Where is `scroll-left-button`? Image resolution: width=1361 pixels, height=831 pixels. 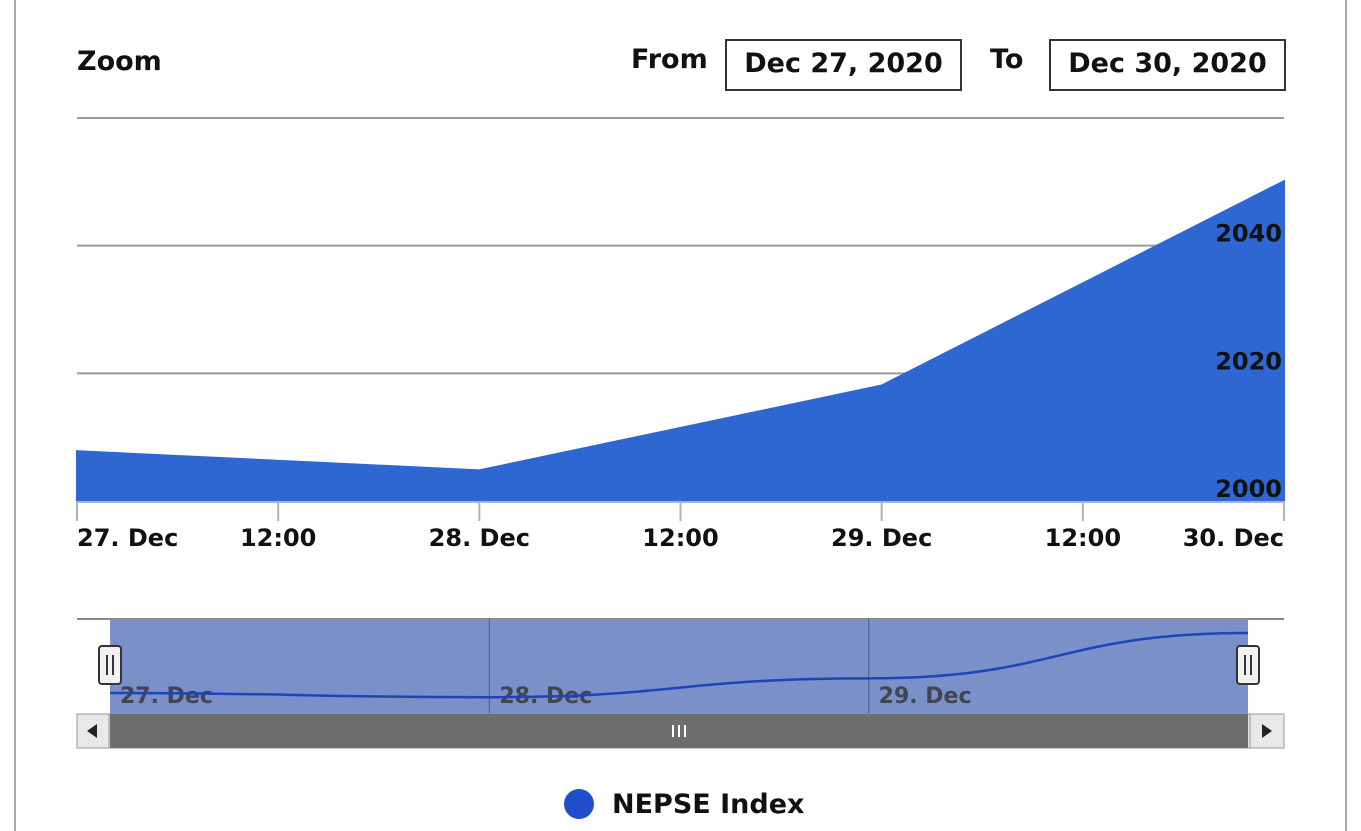 scroll-left-button is located at coordinates (93, 731).